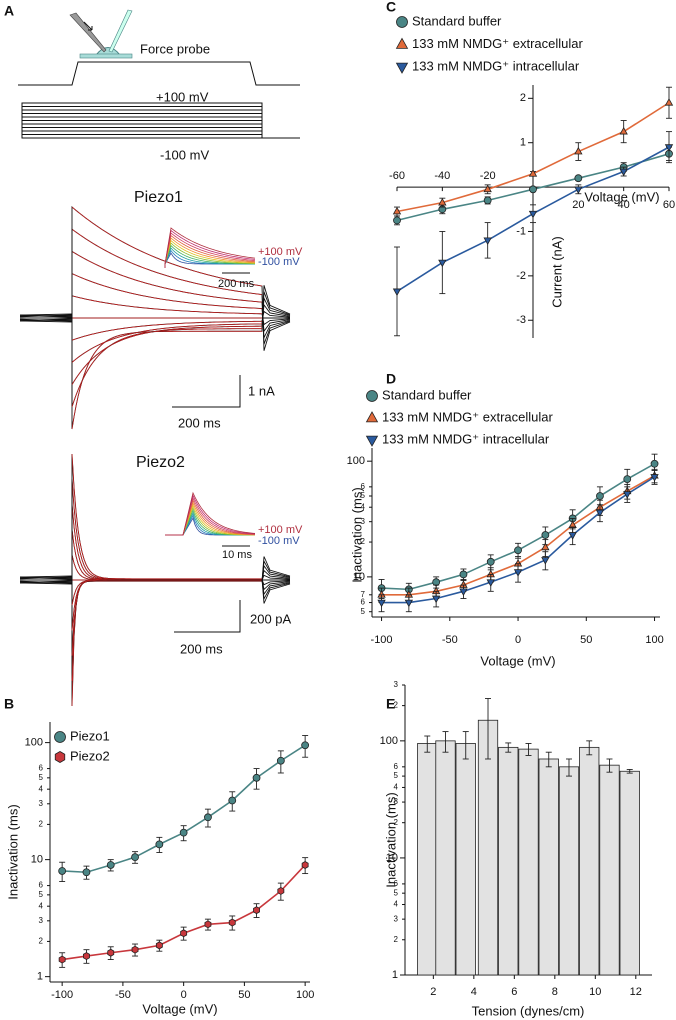 The image size is (676, 1020). I want to click on y-axis-label: Current (nA), so click(556, 272).